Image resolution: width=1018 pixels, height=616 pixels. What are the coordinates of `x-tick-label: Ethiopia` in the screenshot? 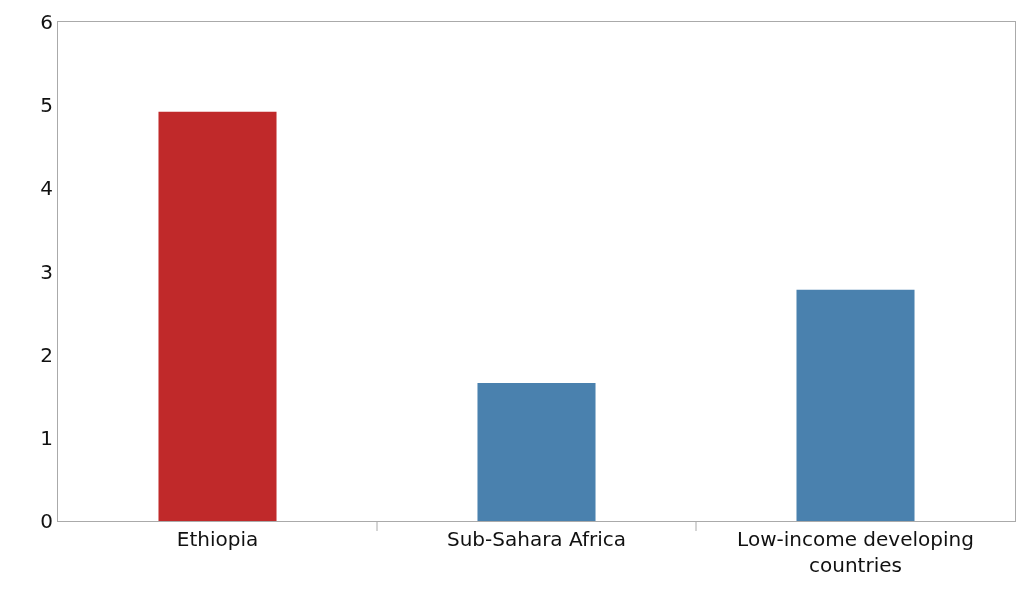 It's located at (217, 539).